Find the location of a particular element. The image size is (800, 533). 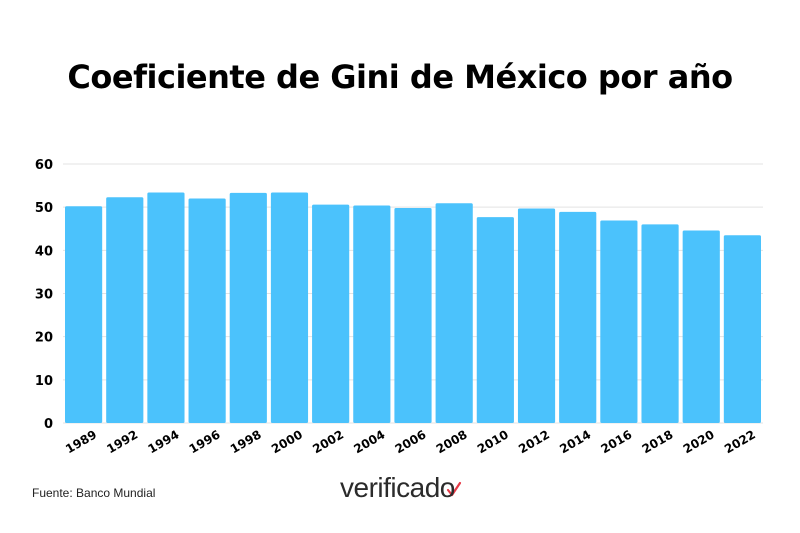

x-tick-label: 2014 is located at coordinates (575, 441).